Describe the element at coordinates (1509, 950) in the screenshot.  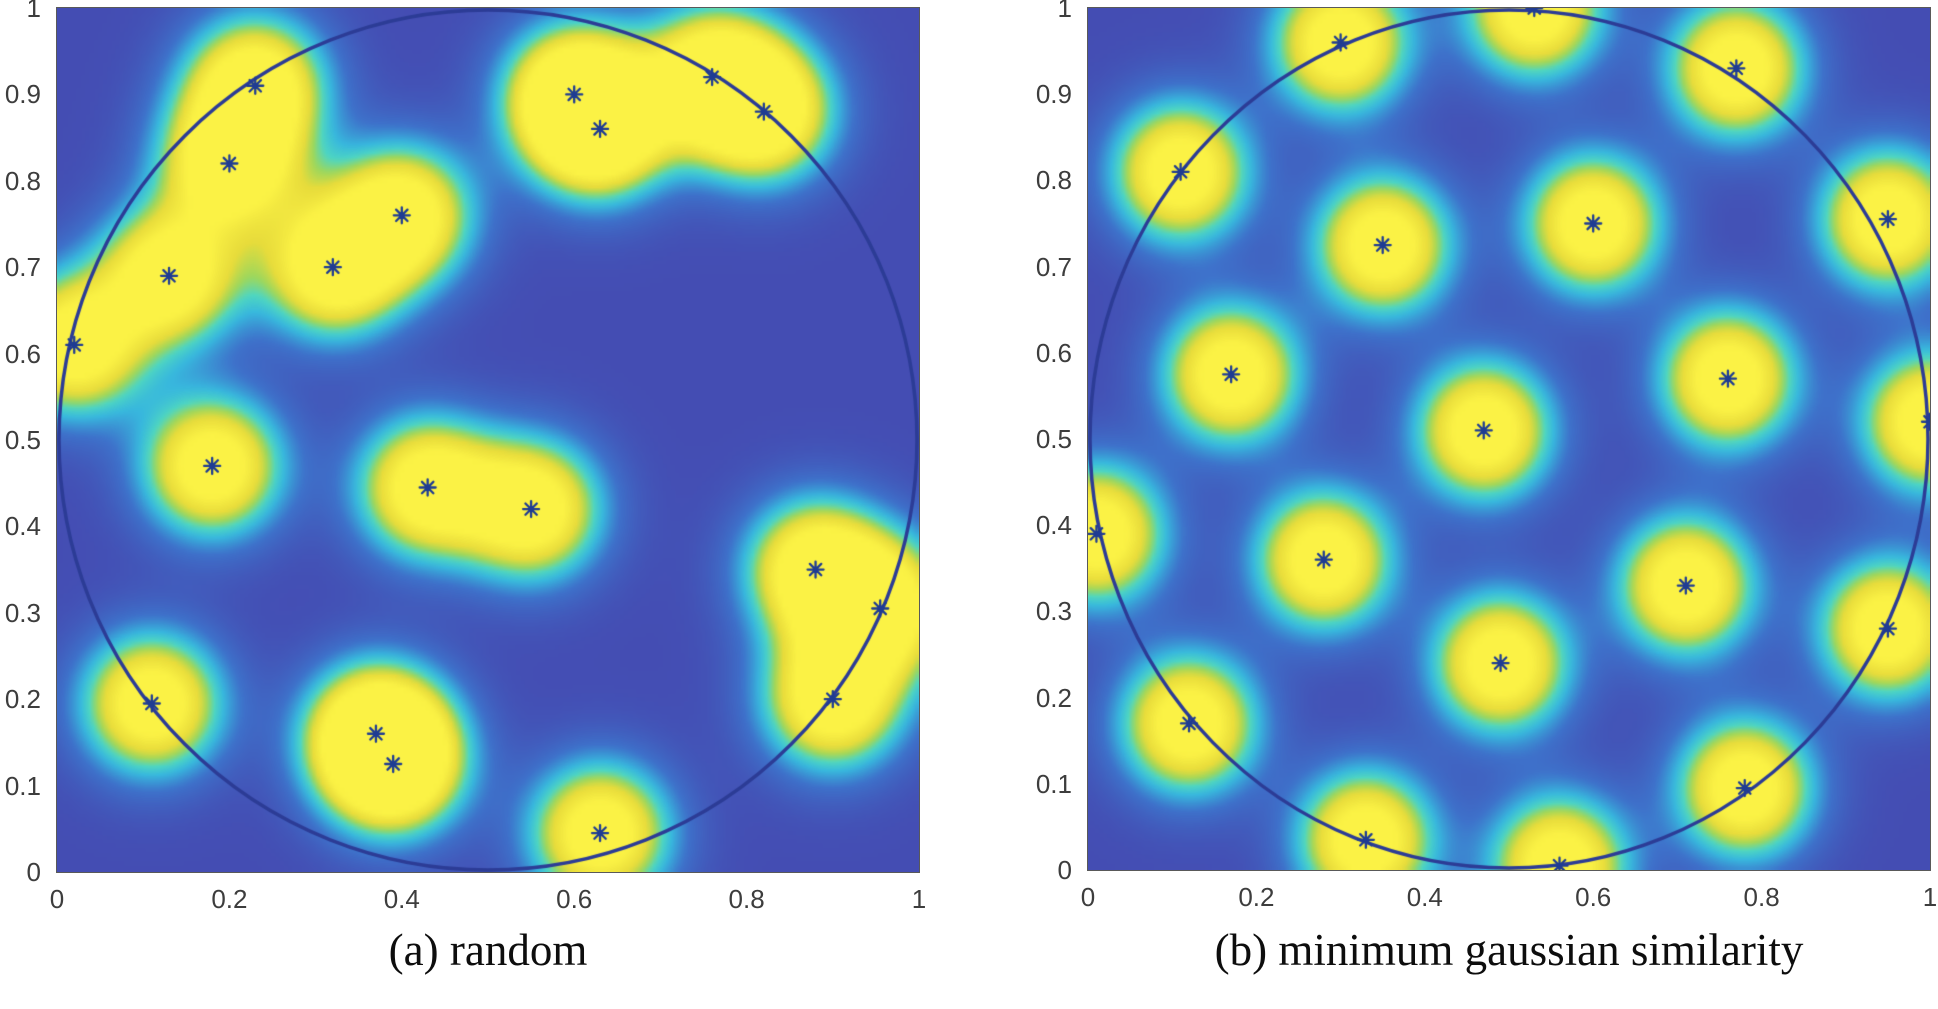
I see `caption-b: (b) minimum gaussian similarity` at that location.